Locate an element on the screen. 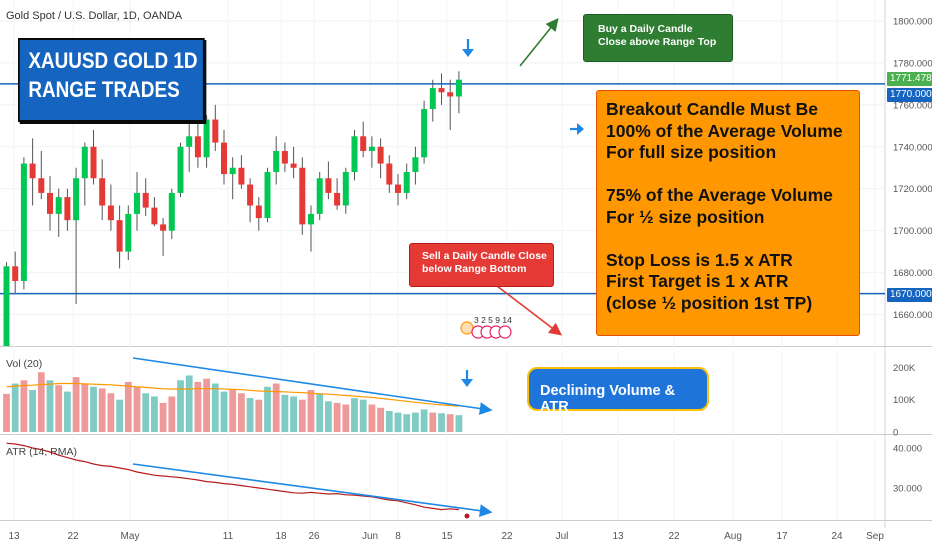 The width and height of the screenshot is (932, 555). price-tick-label: 1660.000 is located at coordinates (912, 315).